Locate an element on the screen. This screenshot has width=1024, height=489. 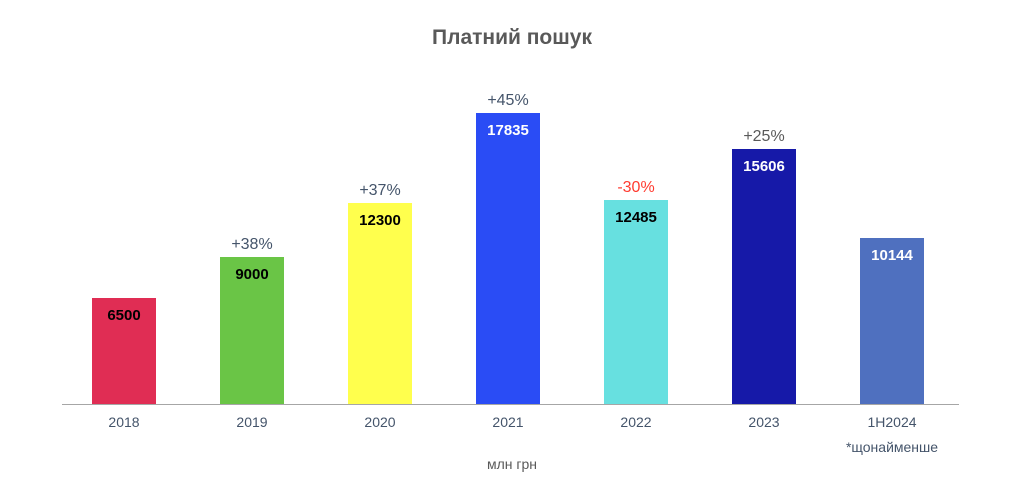
chart-title: Платний пошук is located at coordinates (512, 37).